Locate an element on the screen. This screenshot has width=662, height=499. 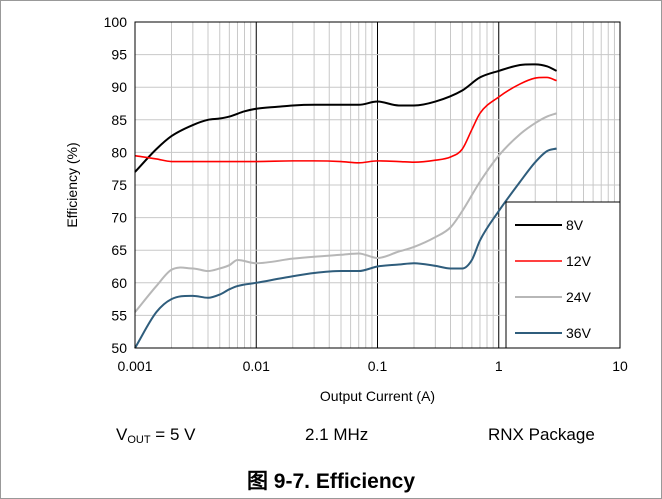
y-tick-label: 60 is located at coordinates (119, 283).